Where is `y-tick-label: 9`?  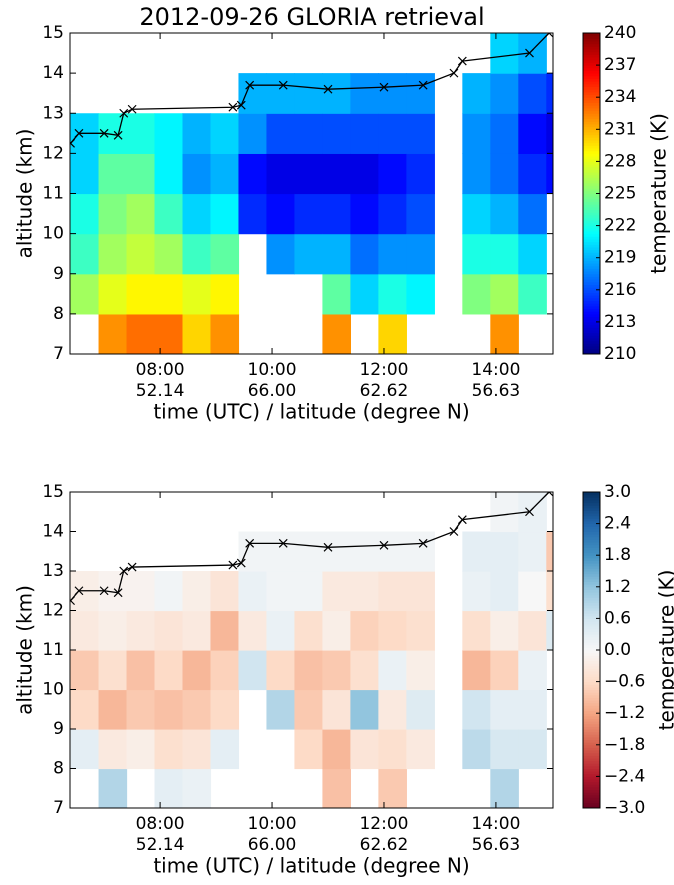 y-tick-label: 9 is located at coordinates (58, 729).